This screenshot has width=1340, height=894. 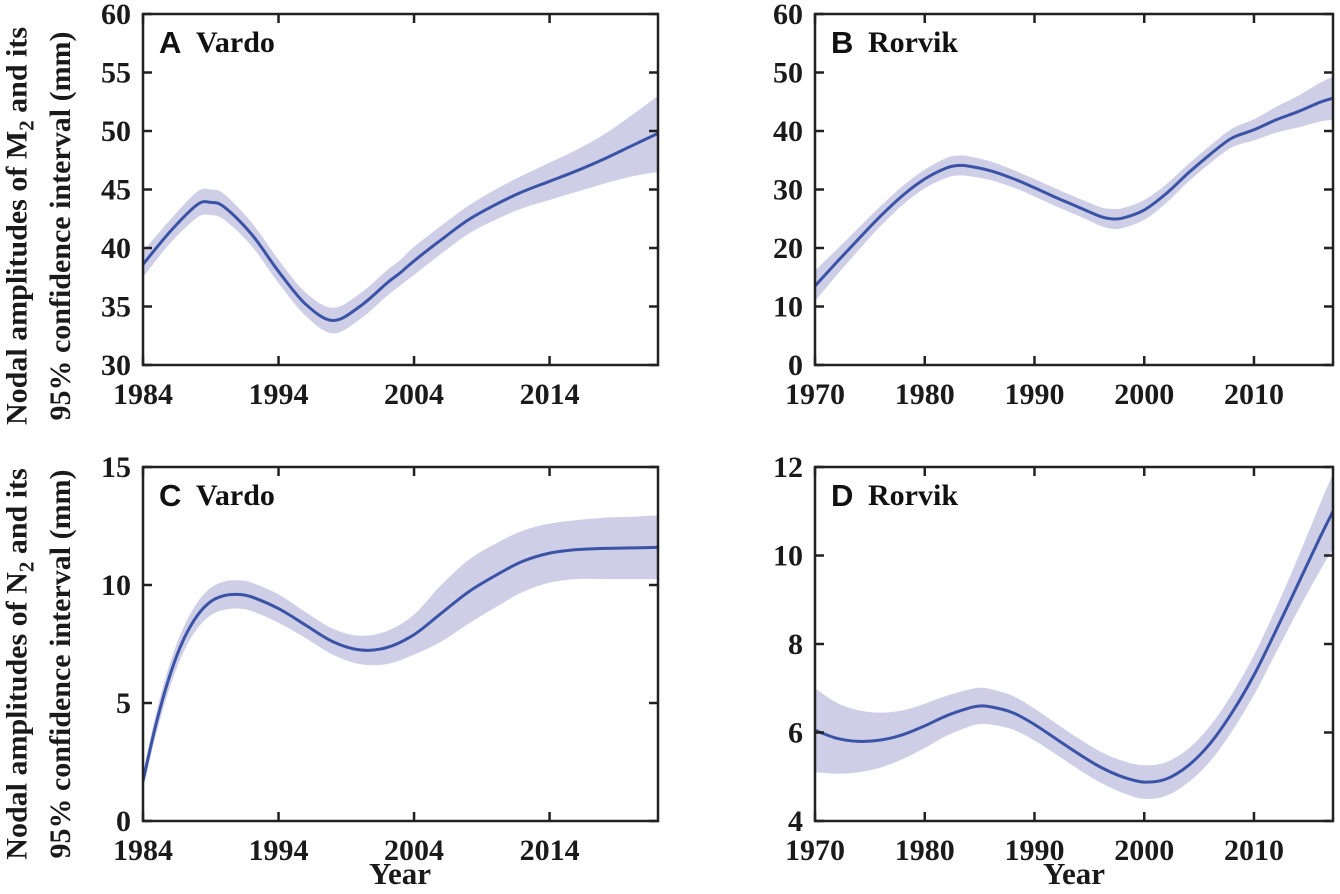 I want to click on confidence-band-B, so click(x=1074, y=189).